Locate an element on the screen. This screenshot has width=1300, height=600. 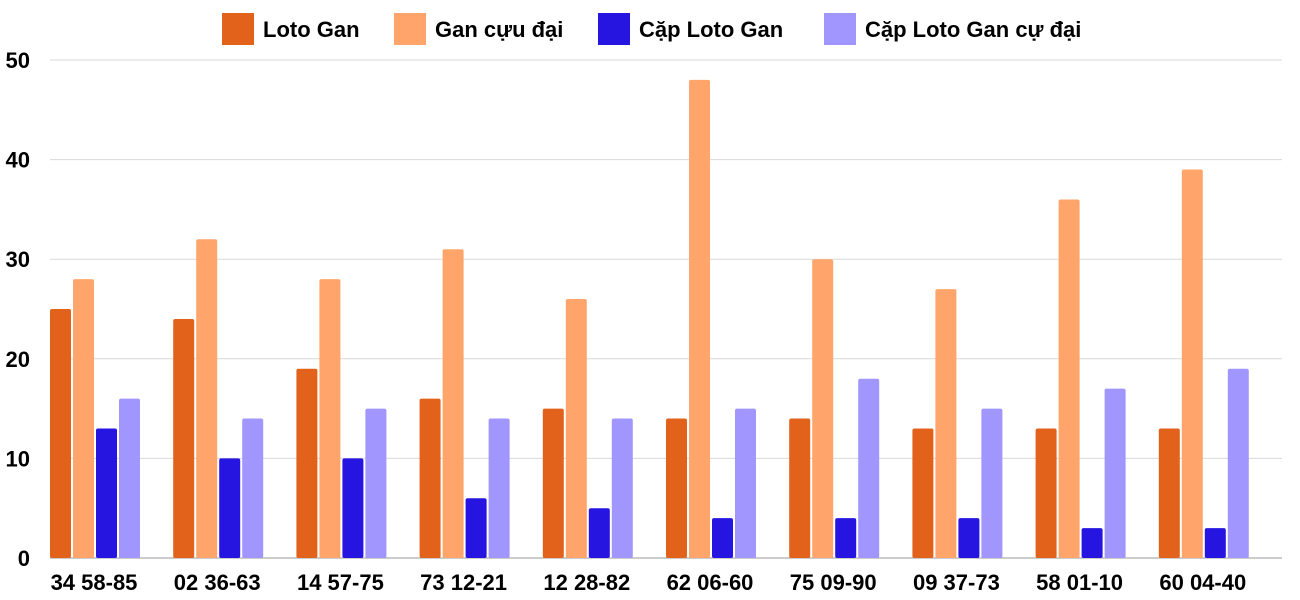
legend-item: Cặp Loto Gan is located at coordinates (690, 29).